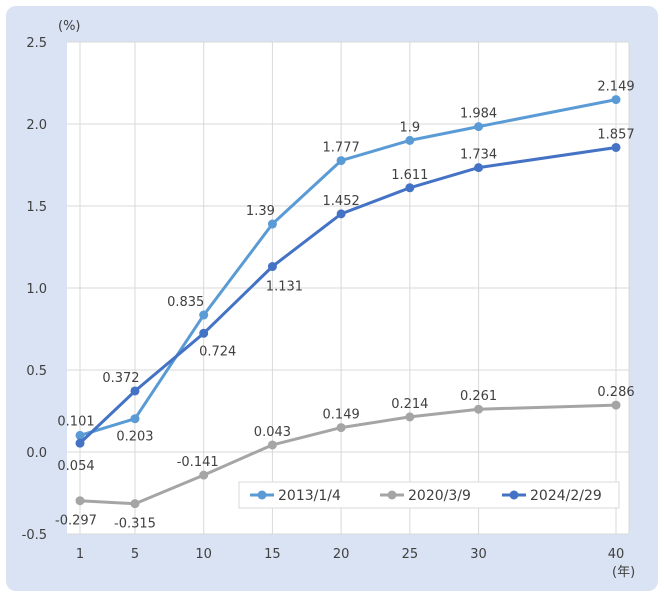 This screenshot has height=601, width=664. What do you see at coordinates (217, 351) in the screenshot?
I see `data-label: 0.724` at bounding box center [217, 351].